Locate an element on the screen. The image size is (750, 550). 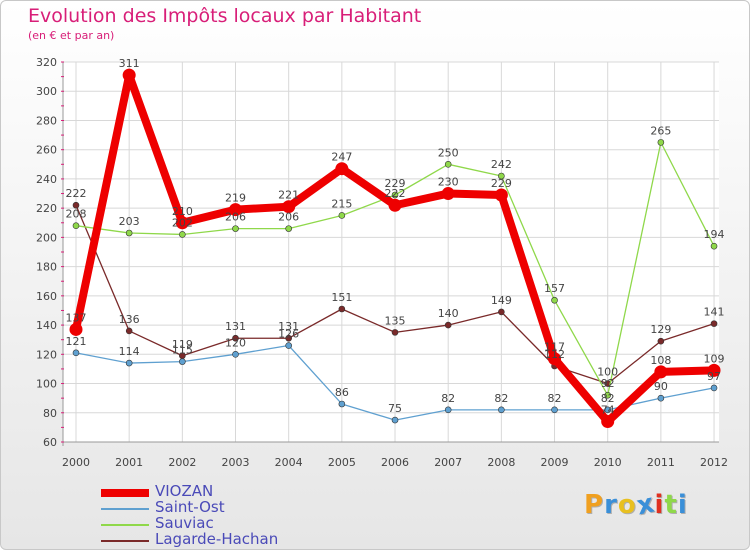
data-label-VIOZAN-2009: 117 is located at coordinates (554, 347).